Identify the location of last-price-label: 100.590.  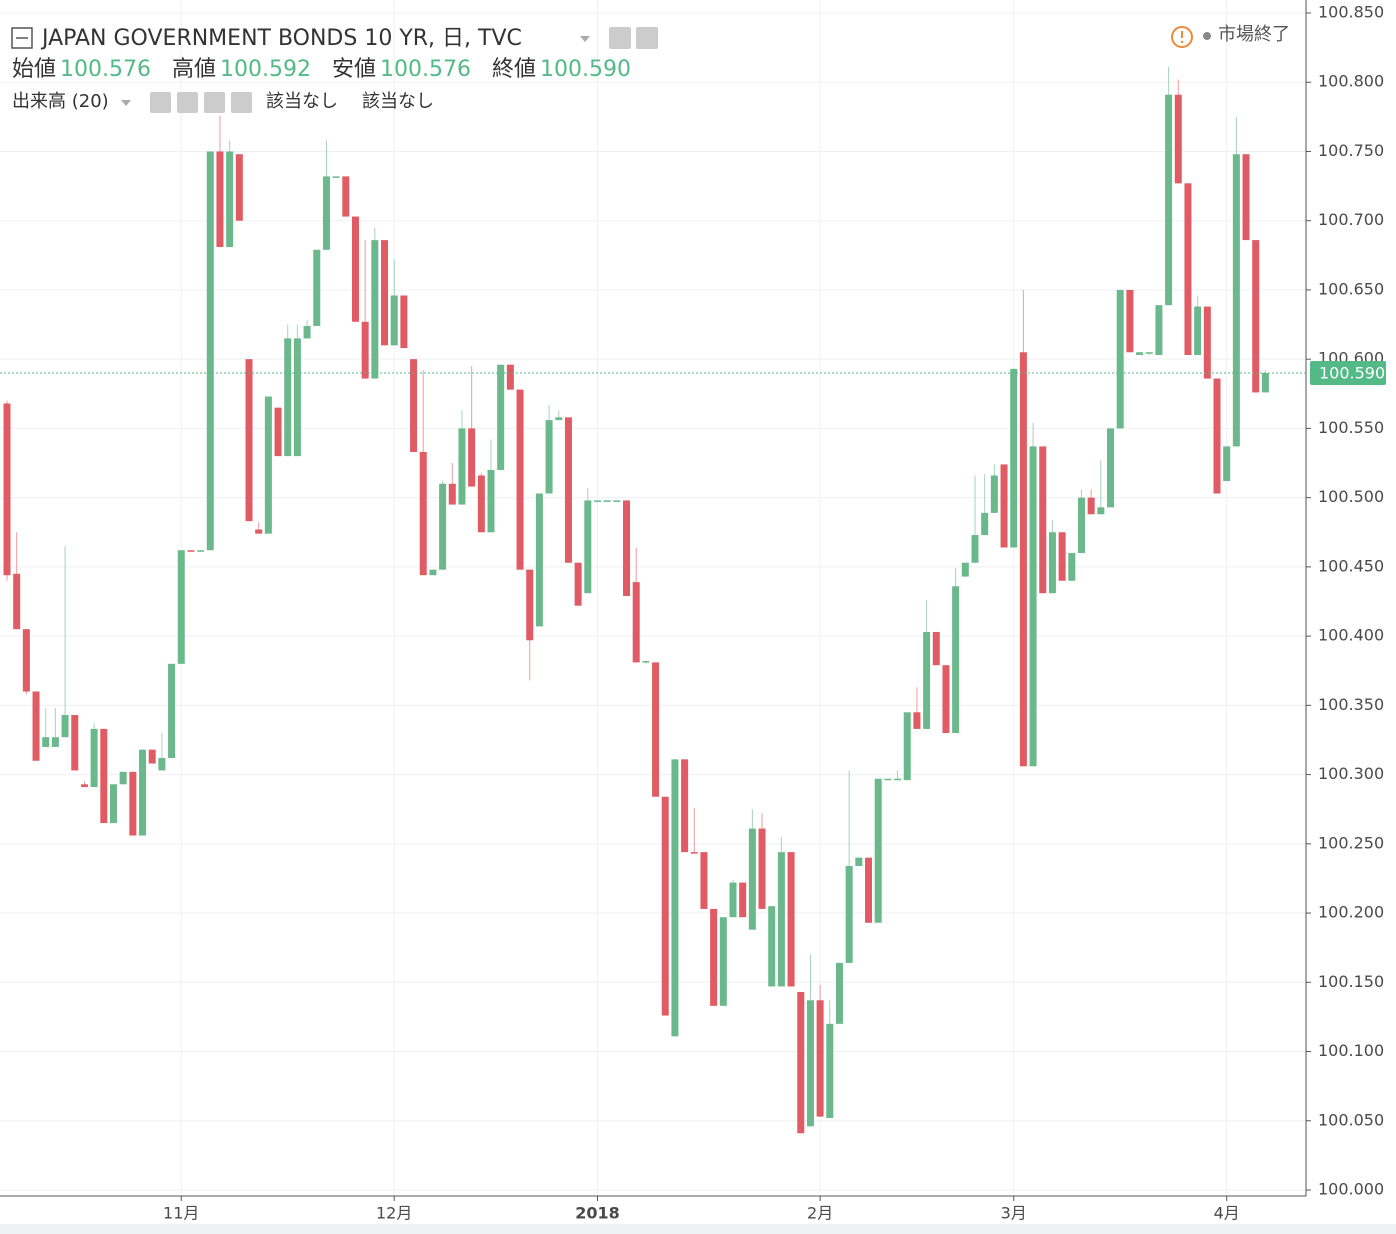
(1352, 373).